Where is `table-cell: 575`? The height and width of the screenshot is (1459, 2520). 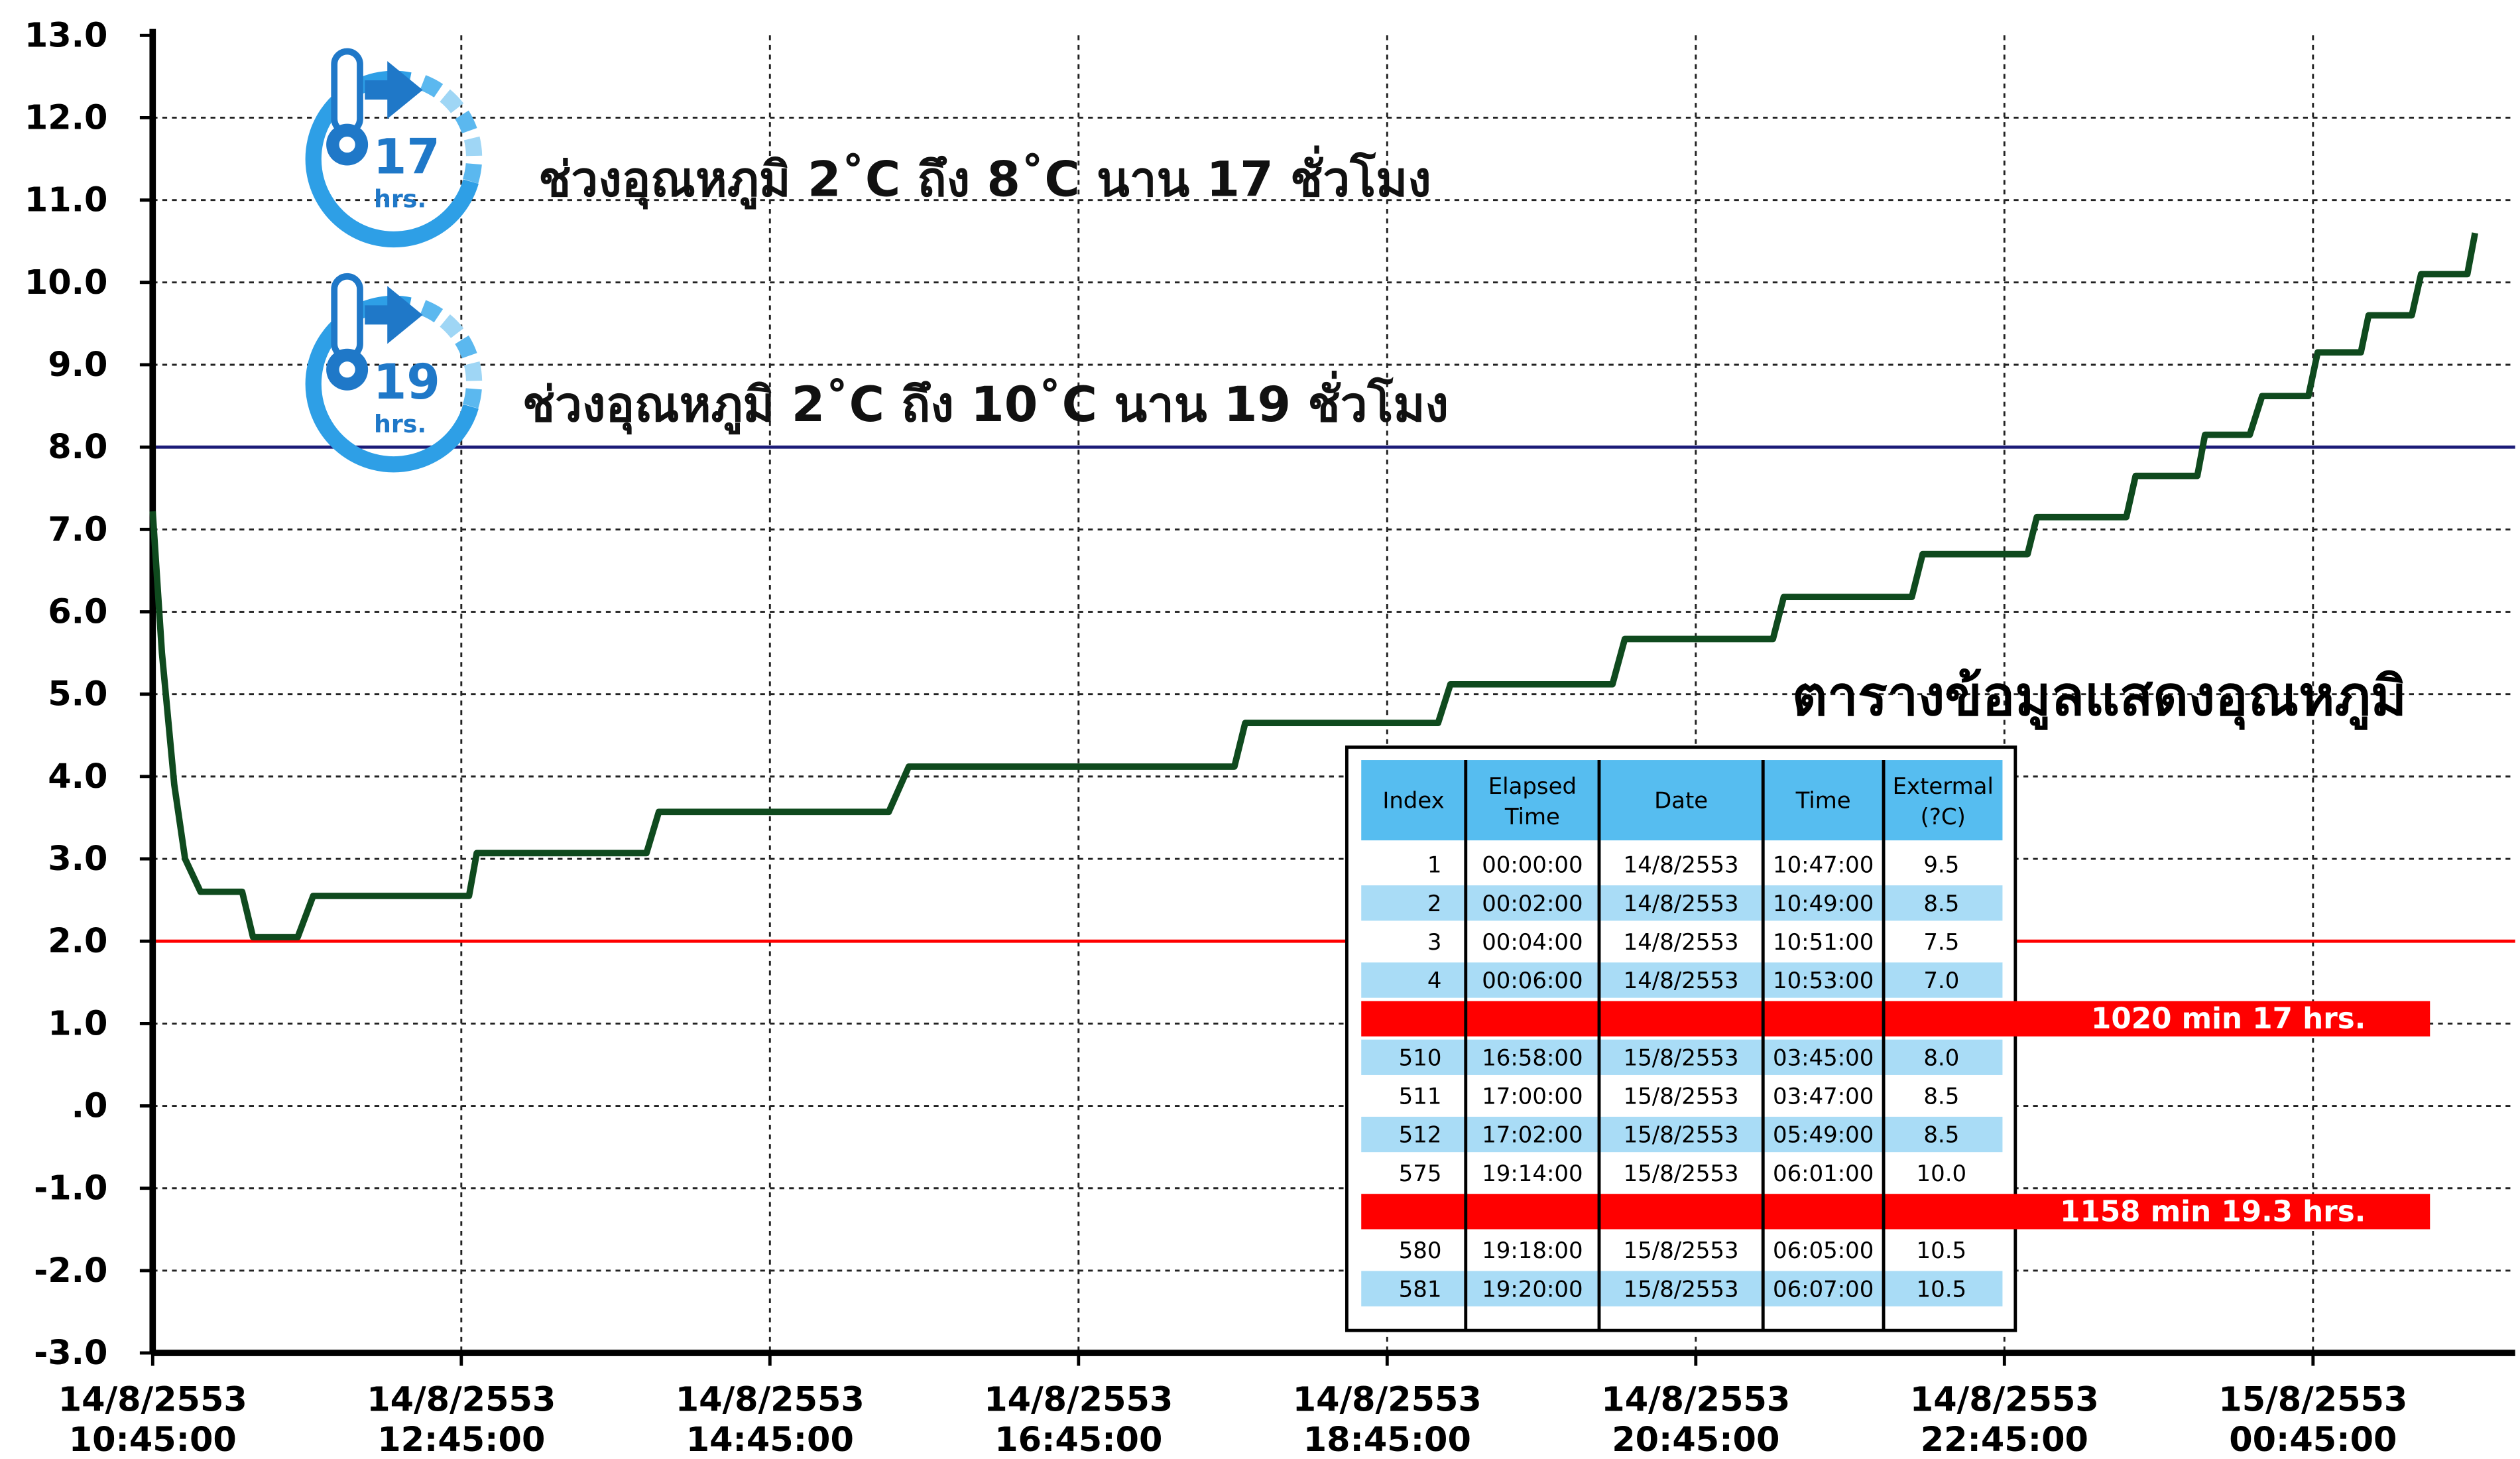
table-cell: 575 is located at coordinates (1420, 1173).